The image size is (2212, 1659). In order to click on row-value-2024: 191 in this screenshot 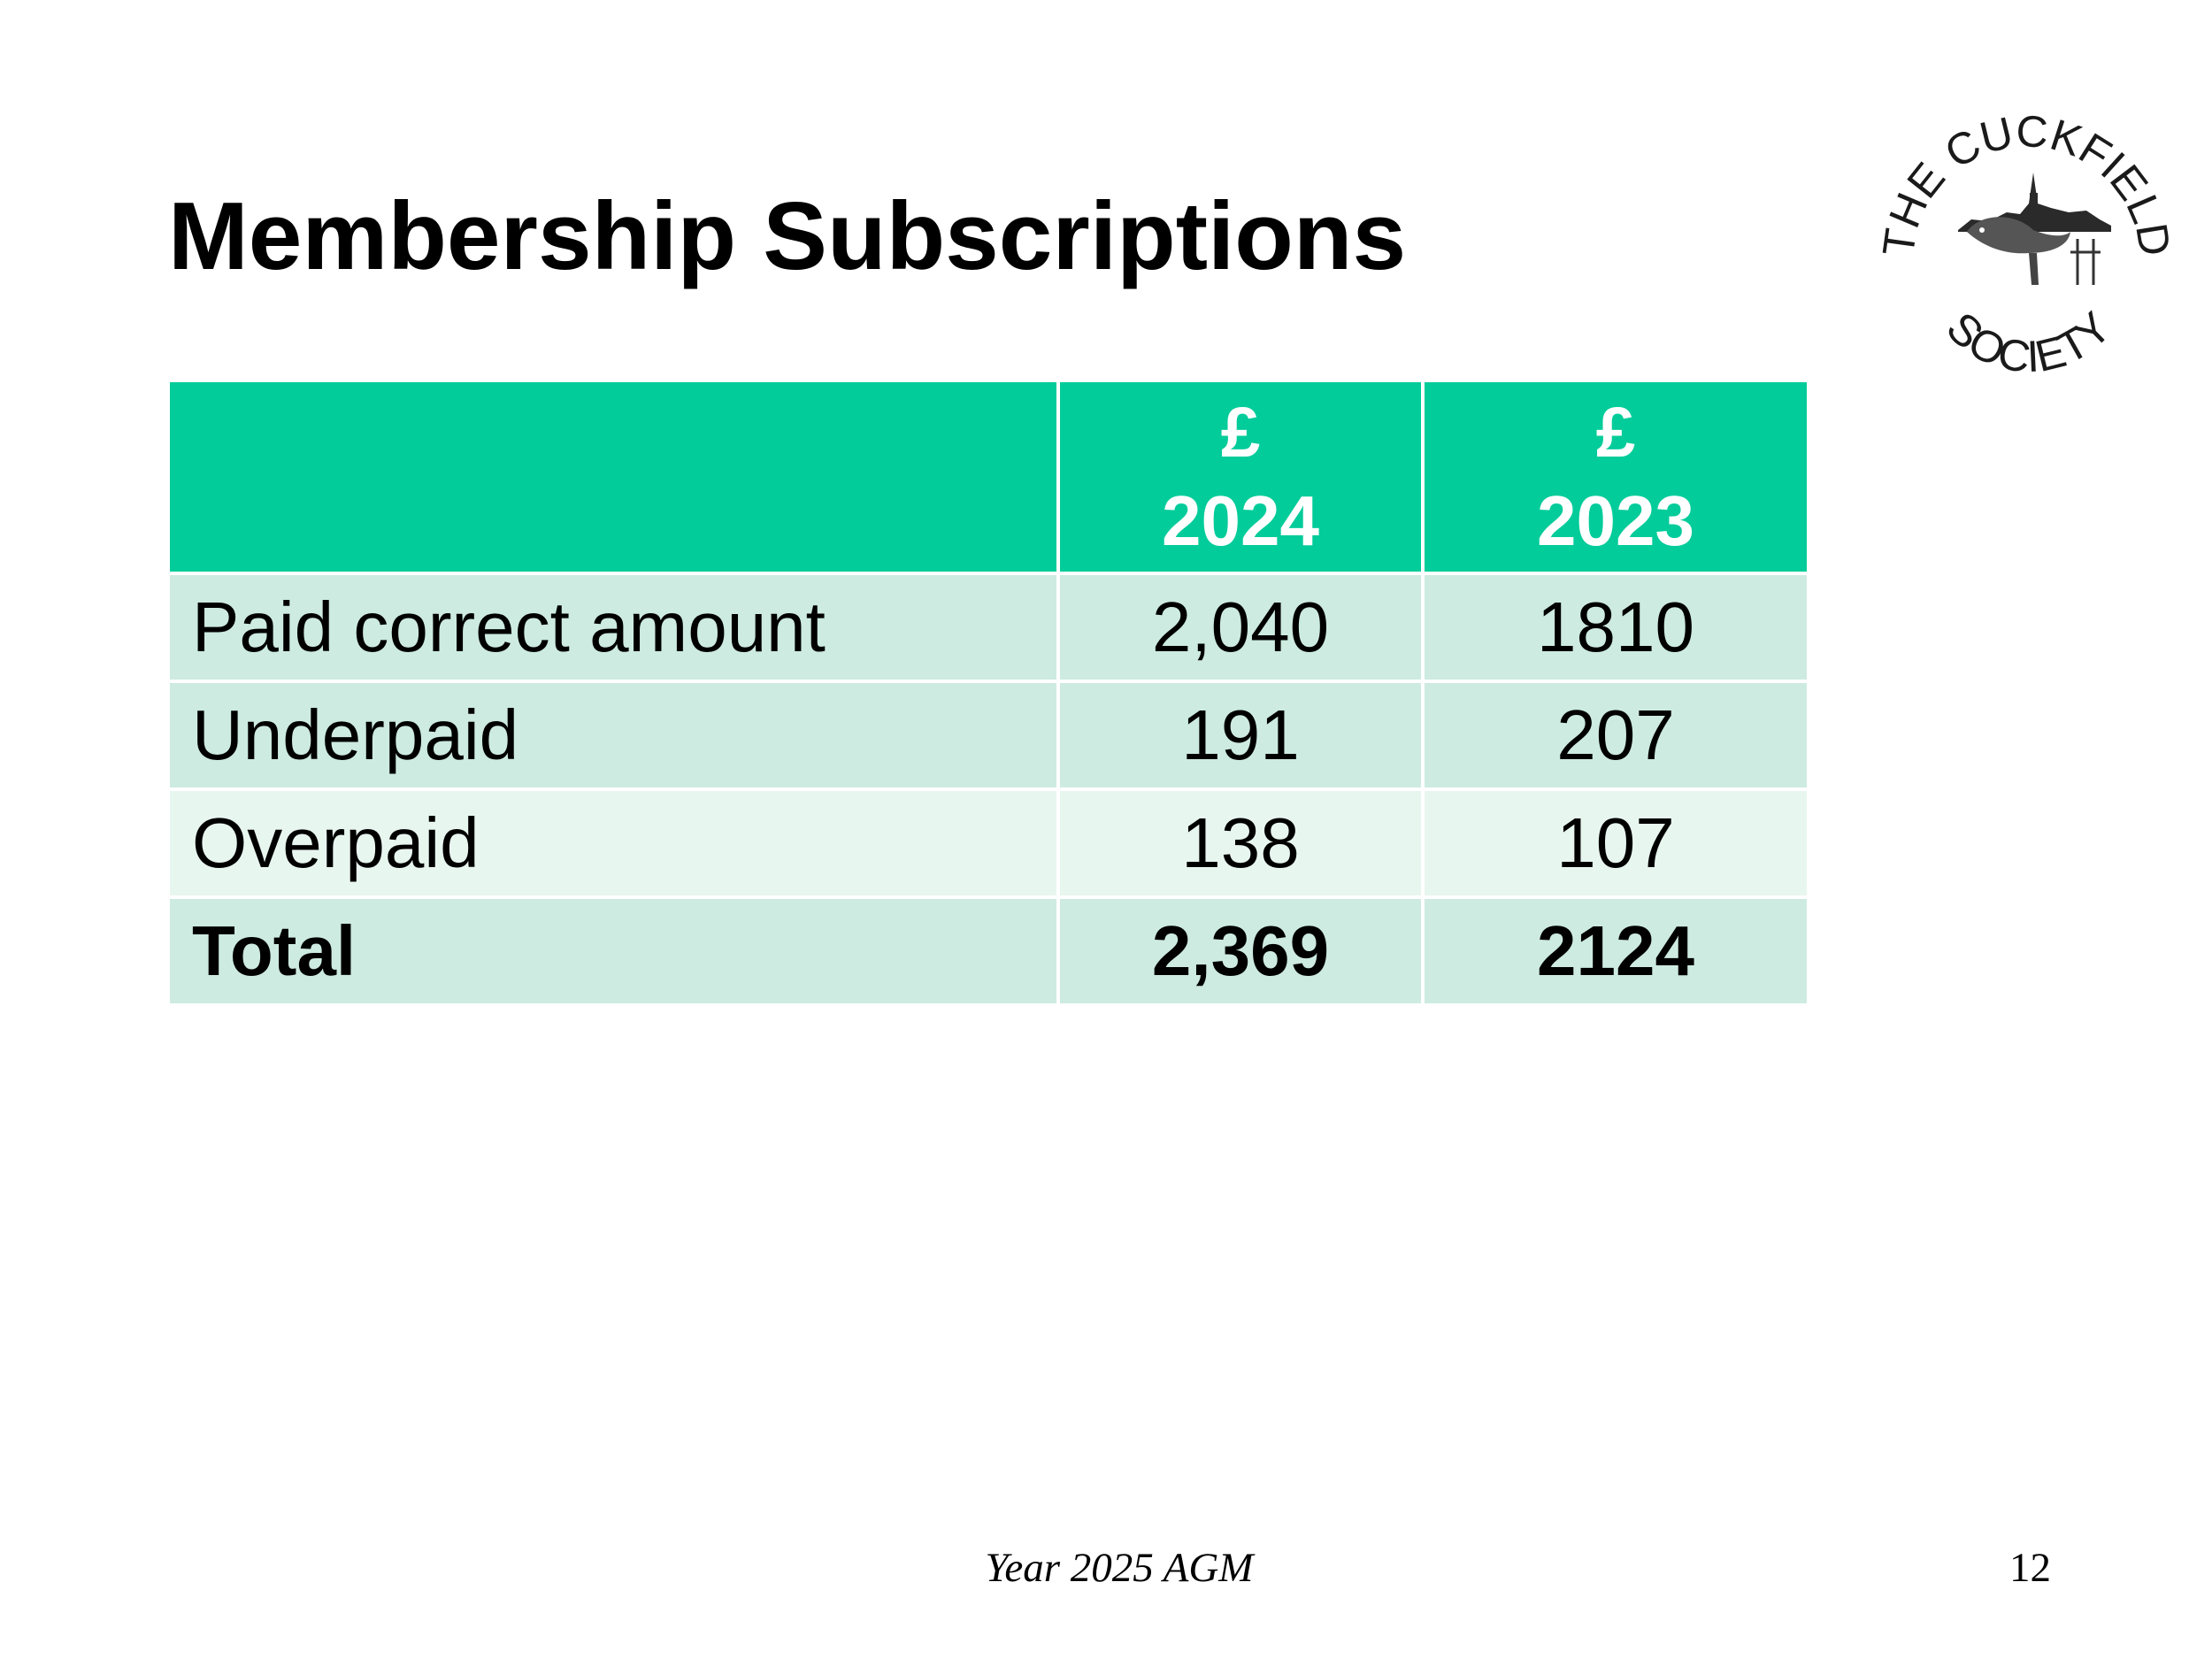, I will do `click(1241, 736)`.